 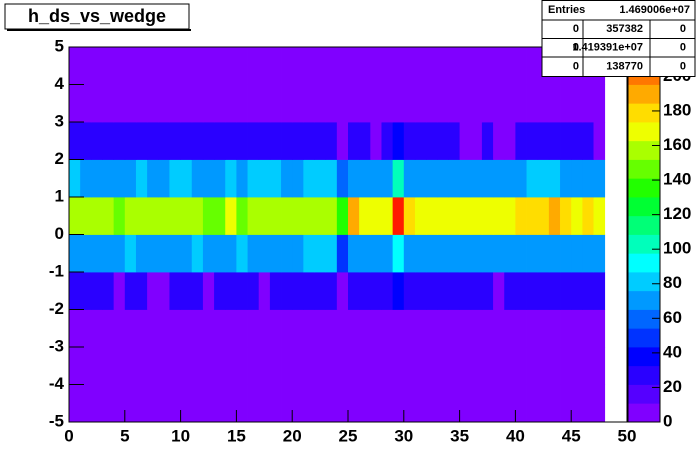 What do you see at coordinates (672, 282) in the screenshot?
I see `z-tick-label: 80` at bounding box center [672, 282].